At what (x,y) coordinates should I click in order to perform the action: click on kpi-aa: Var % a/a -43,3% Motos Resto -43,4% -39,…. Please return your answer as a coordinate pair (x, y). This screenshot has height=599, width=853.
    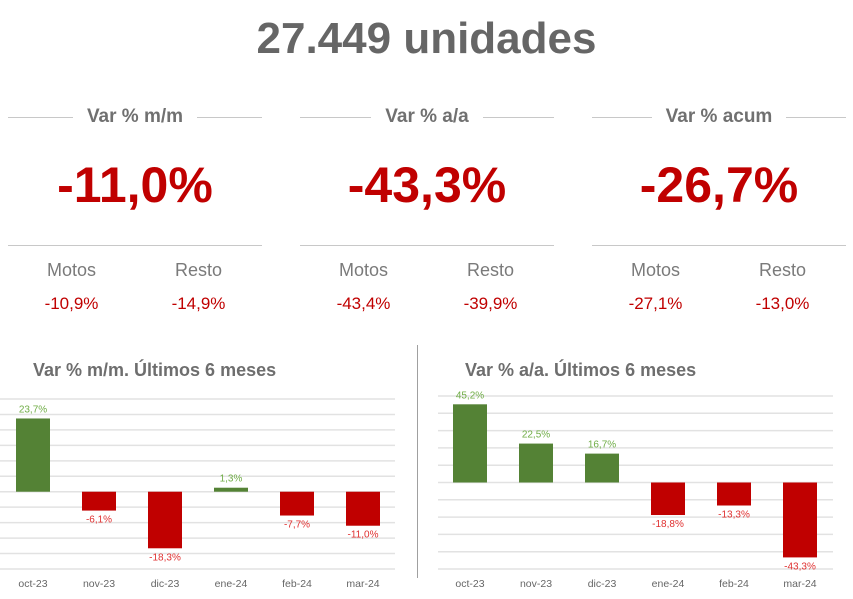
    Looking at the image, I should click on (427, 210).